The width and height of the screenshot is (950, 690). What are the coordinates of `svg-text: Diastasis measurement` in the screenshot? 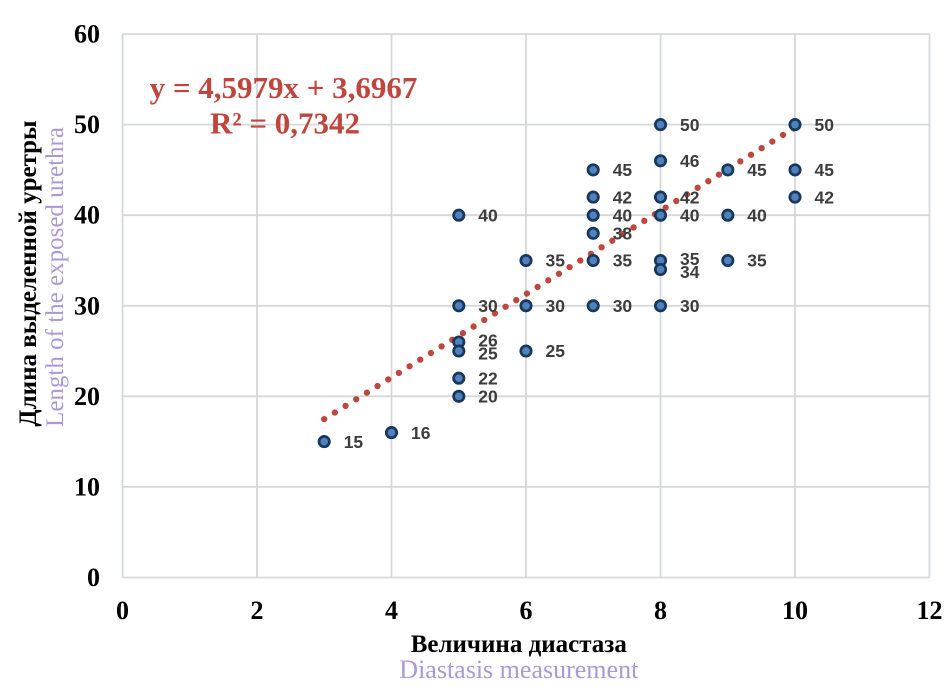 It's located at (519, 669).